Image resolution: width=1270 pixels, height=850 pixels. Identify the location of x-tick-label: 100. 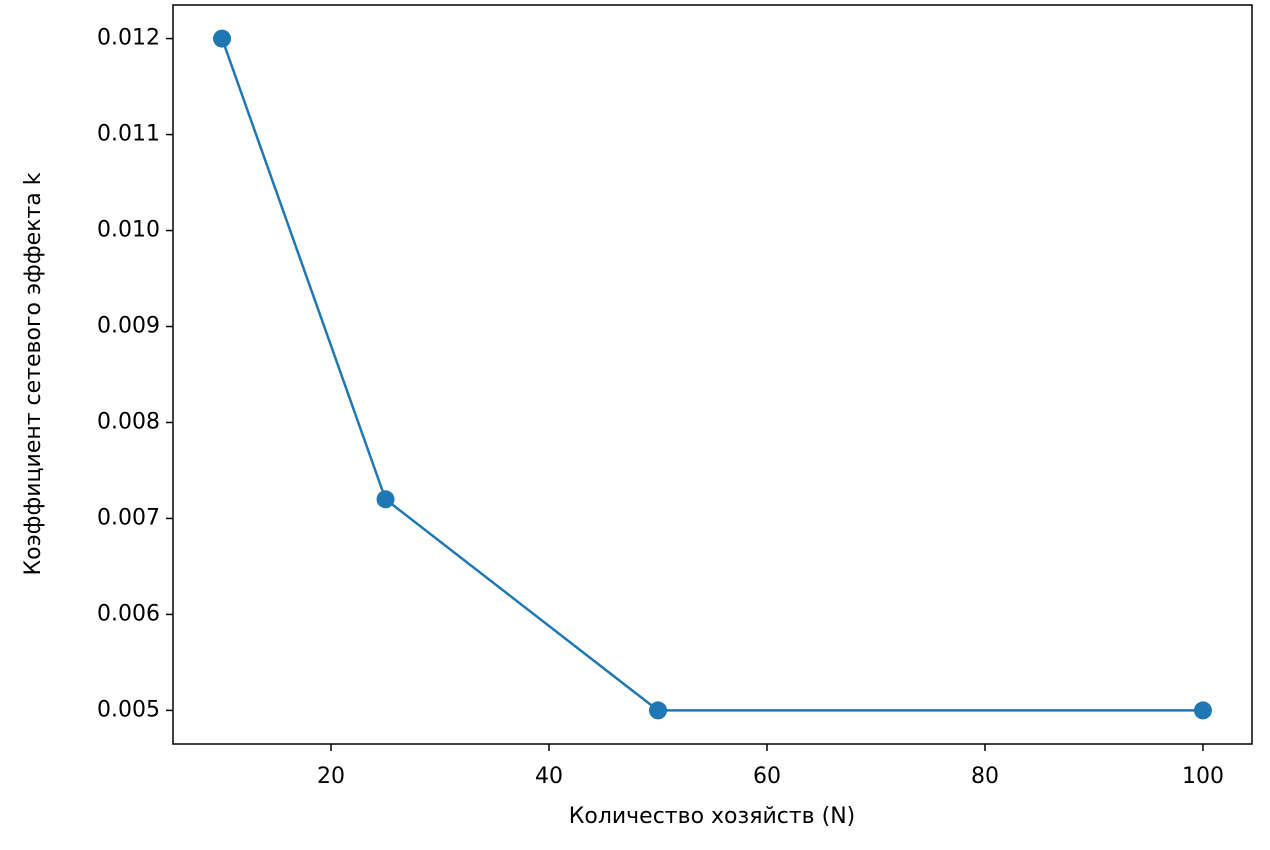
(1203, 776).